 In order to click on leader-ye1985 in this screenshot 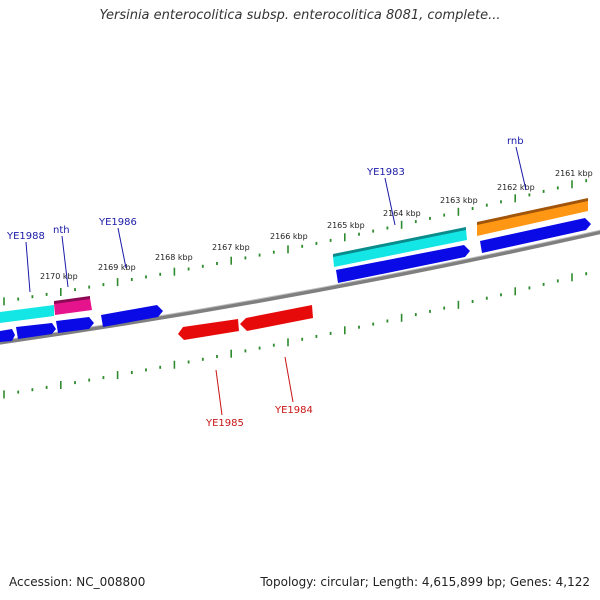, I will do `click(219, 392)`.